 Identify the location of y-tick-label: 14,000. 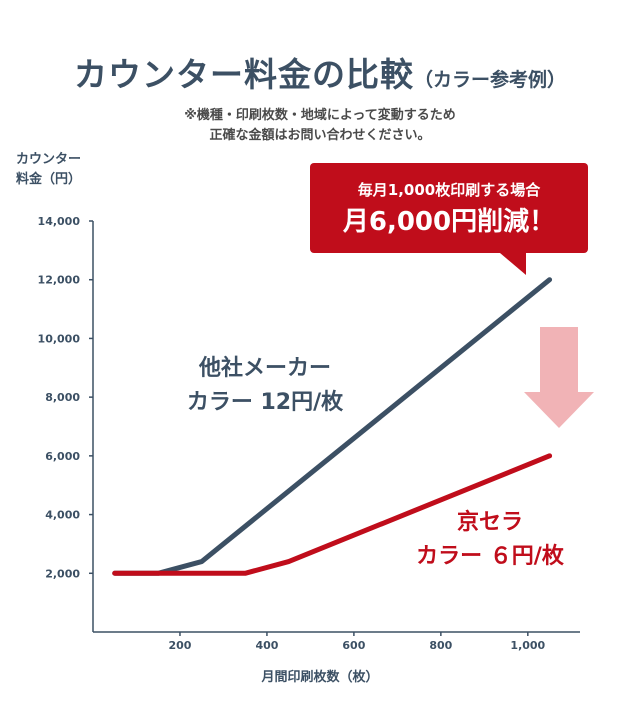
(59, 221).